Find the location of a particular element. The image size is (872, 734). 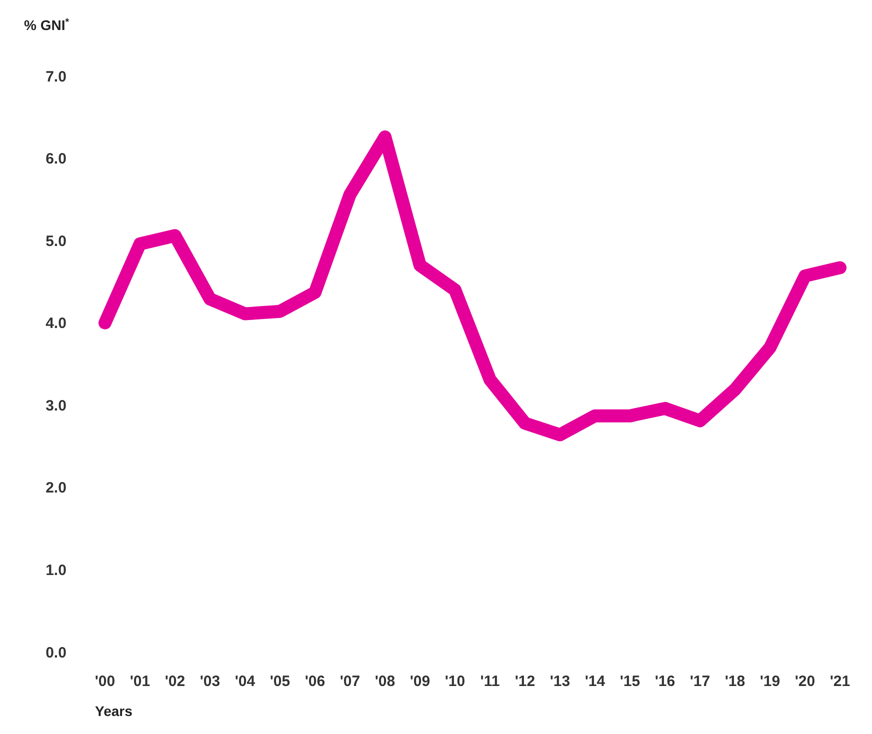

x-tick-label: '15 is located at coordinates (630, 681).